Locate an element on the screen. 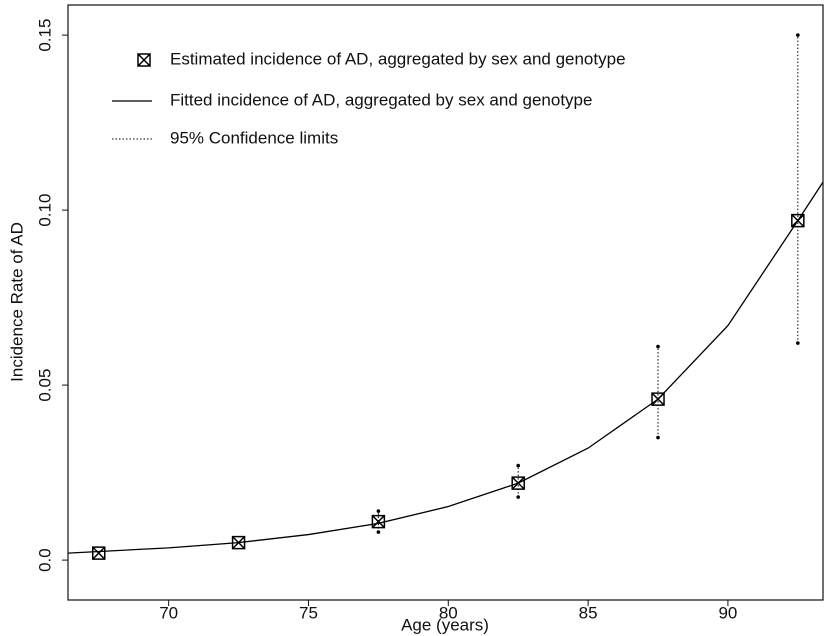 This screenshot has height=636, width=825. legend-label: 95% Confidence limits is located at coordinates (254, 137).